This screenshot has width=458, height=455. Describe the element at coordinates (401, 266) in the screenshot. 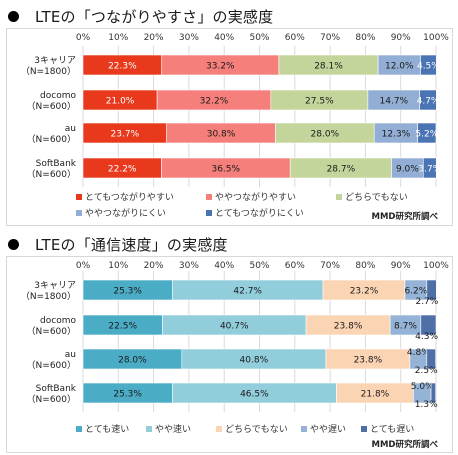

I see `speed-x-tick-label: 90%` at that location.